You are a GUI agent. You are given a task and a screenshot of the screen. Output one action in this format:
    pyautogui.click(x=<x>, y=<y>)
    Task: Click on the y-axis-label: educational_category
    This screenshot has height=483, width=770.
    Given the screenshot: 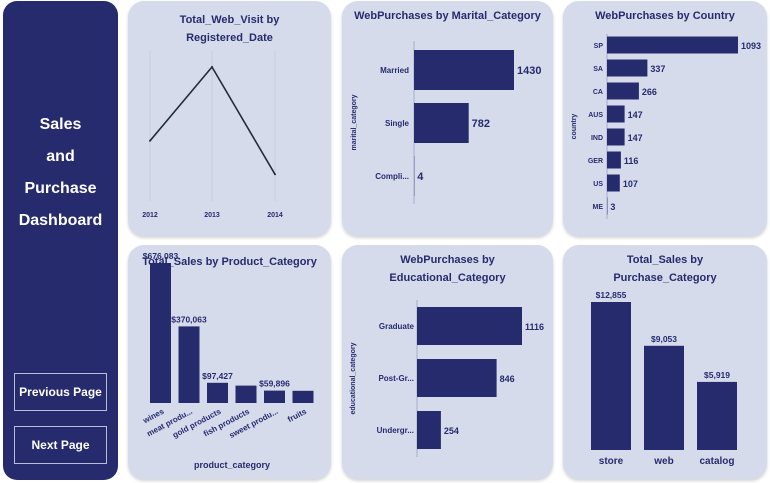 What is the action you would take?
    pyautogui.click(x=353, y=378)
    